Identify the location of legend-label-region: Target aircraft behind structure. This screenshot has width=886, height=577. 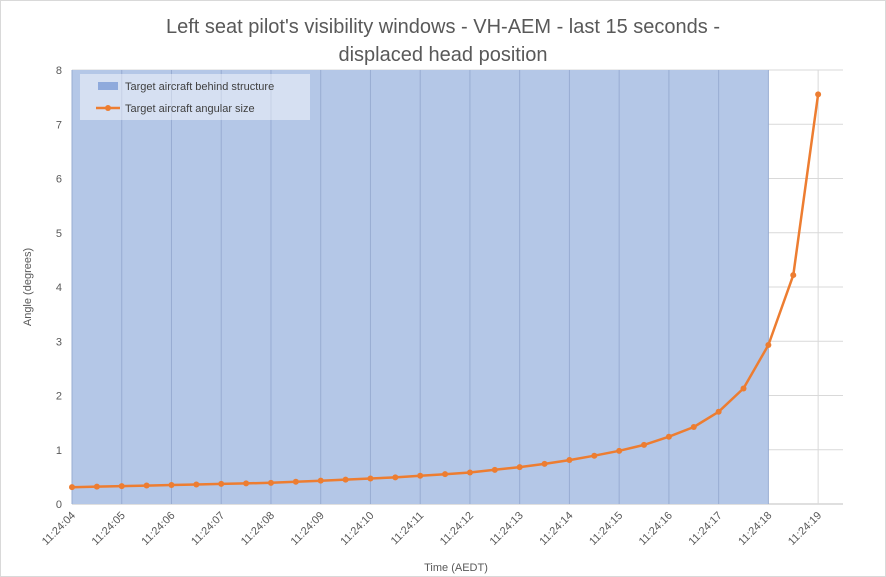
(199, 87).